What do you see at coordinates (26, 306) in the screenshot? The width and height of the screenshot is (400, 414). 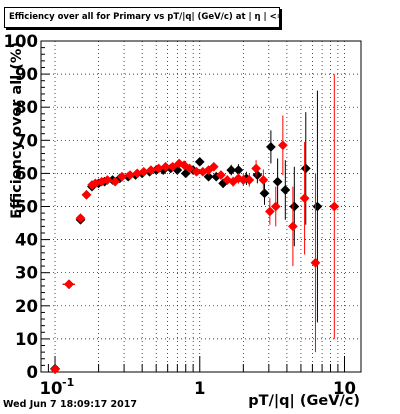 I see `y-tick-label: 20` at bounding box center [26, 306].